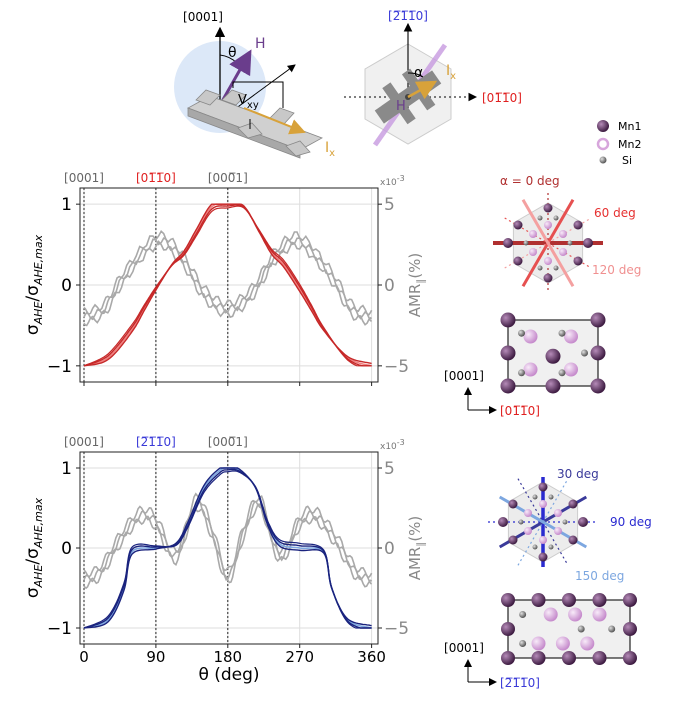 The height and width of the screenshot is (705, 678). What do you see at coordinates (502, 98) in the screenshot?
I see `right-axis-label2: [01̅1̅0]` at bounding box center [502, 98].